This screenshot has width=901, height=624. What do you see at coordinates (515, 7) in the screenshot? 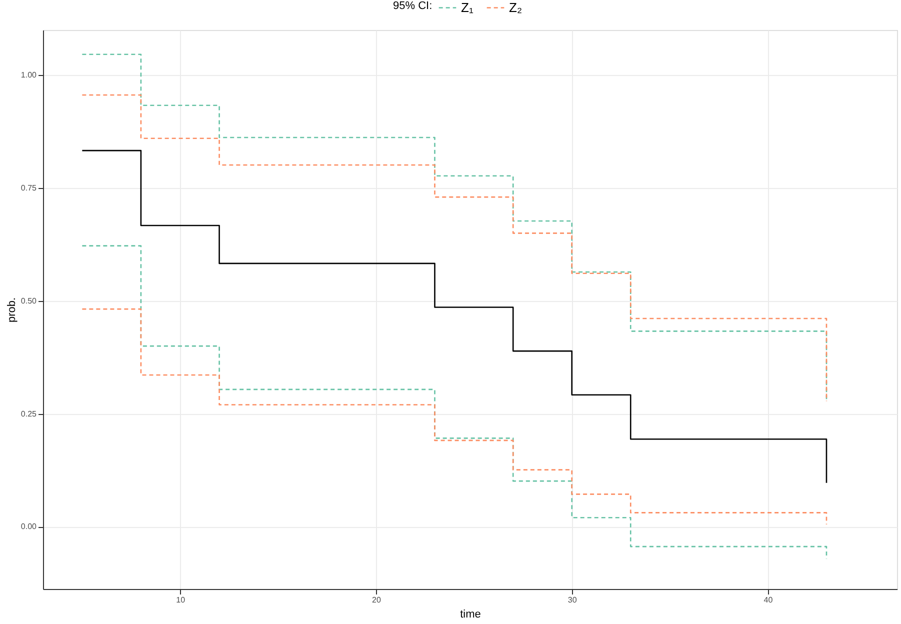
I see `legend-label: Z₂` at bounding box center [515, 7].